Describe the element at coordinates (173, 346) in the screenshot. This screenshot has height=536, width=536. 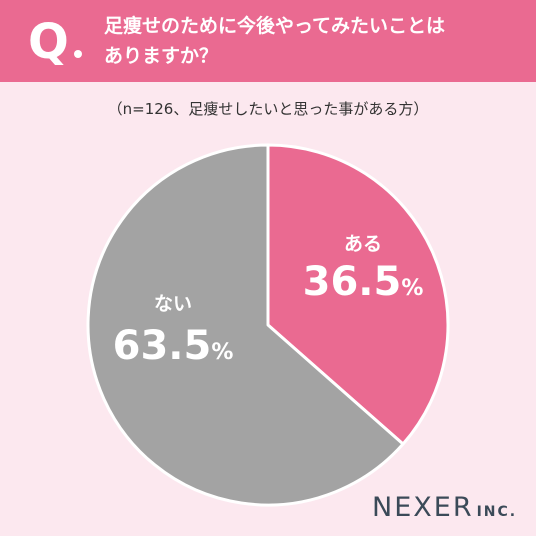
I see `slice-value-label: 63.5%` at that location.